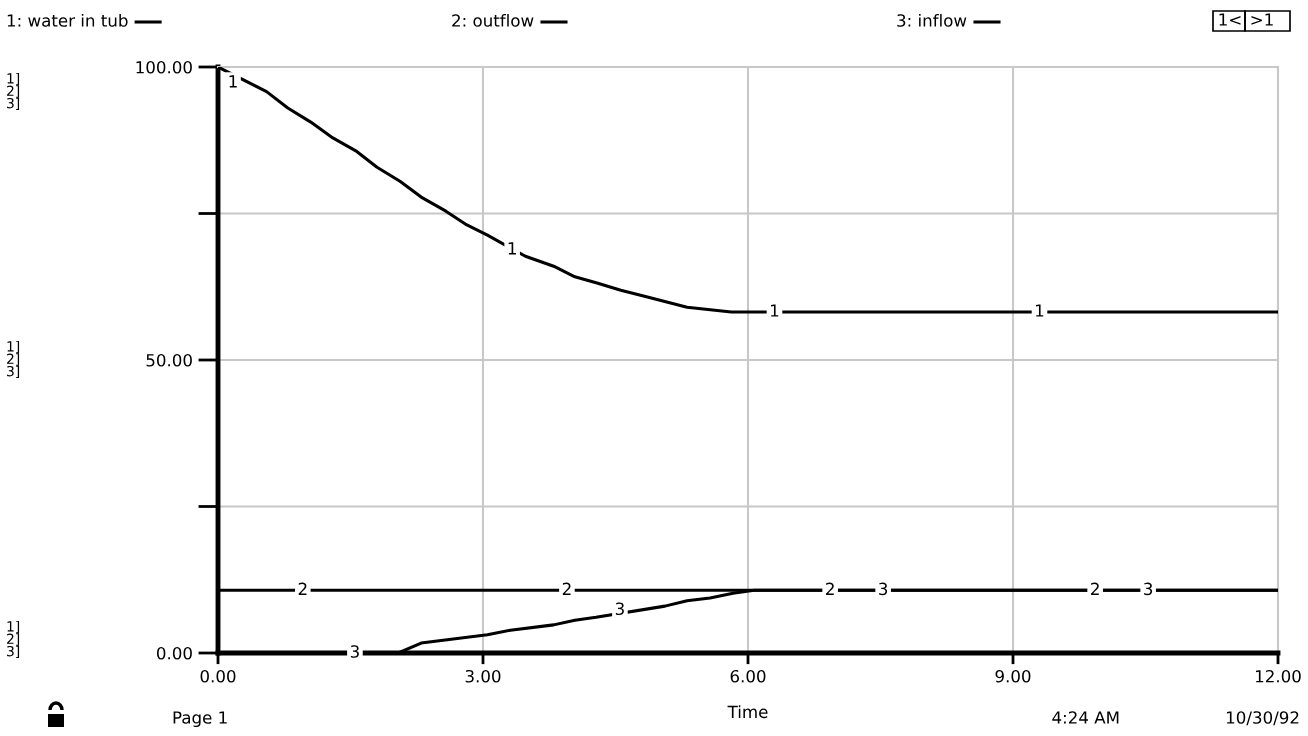  I want to click on text: >1, so click(1262, 19).